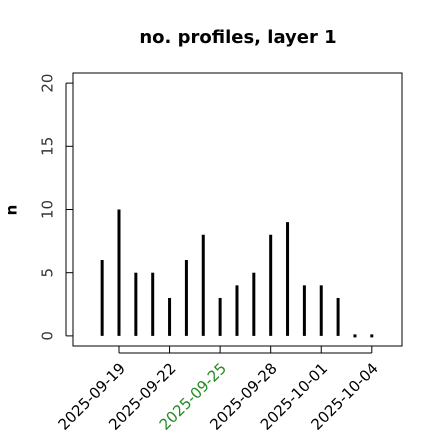 Image resolution: width=440 pixels, height=440 pixels. Describe the element at coordinates (237, 37) in the screenshot. I see `chart-title: no. profiles, layer 1` at that location.